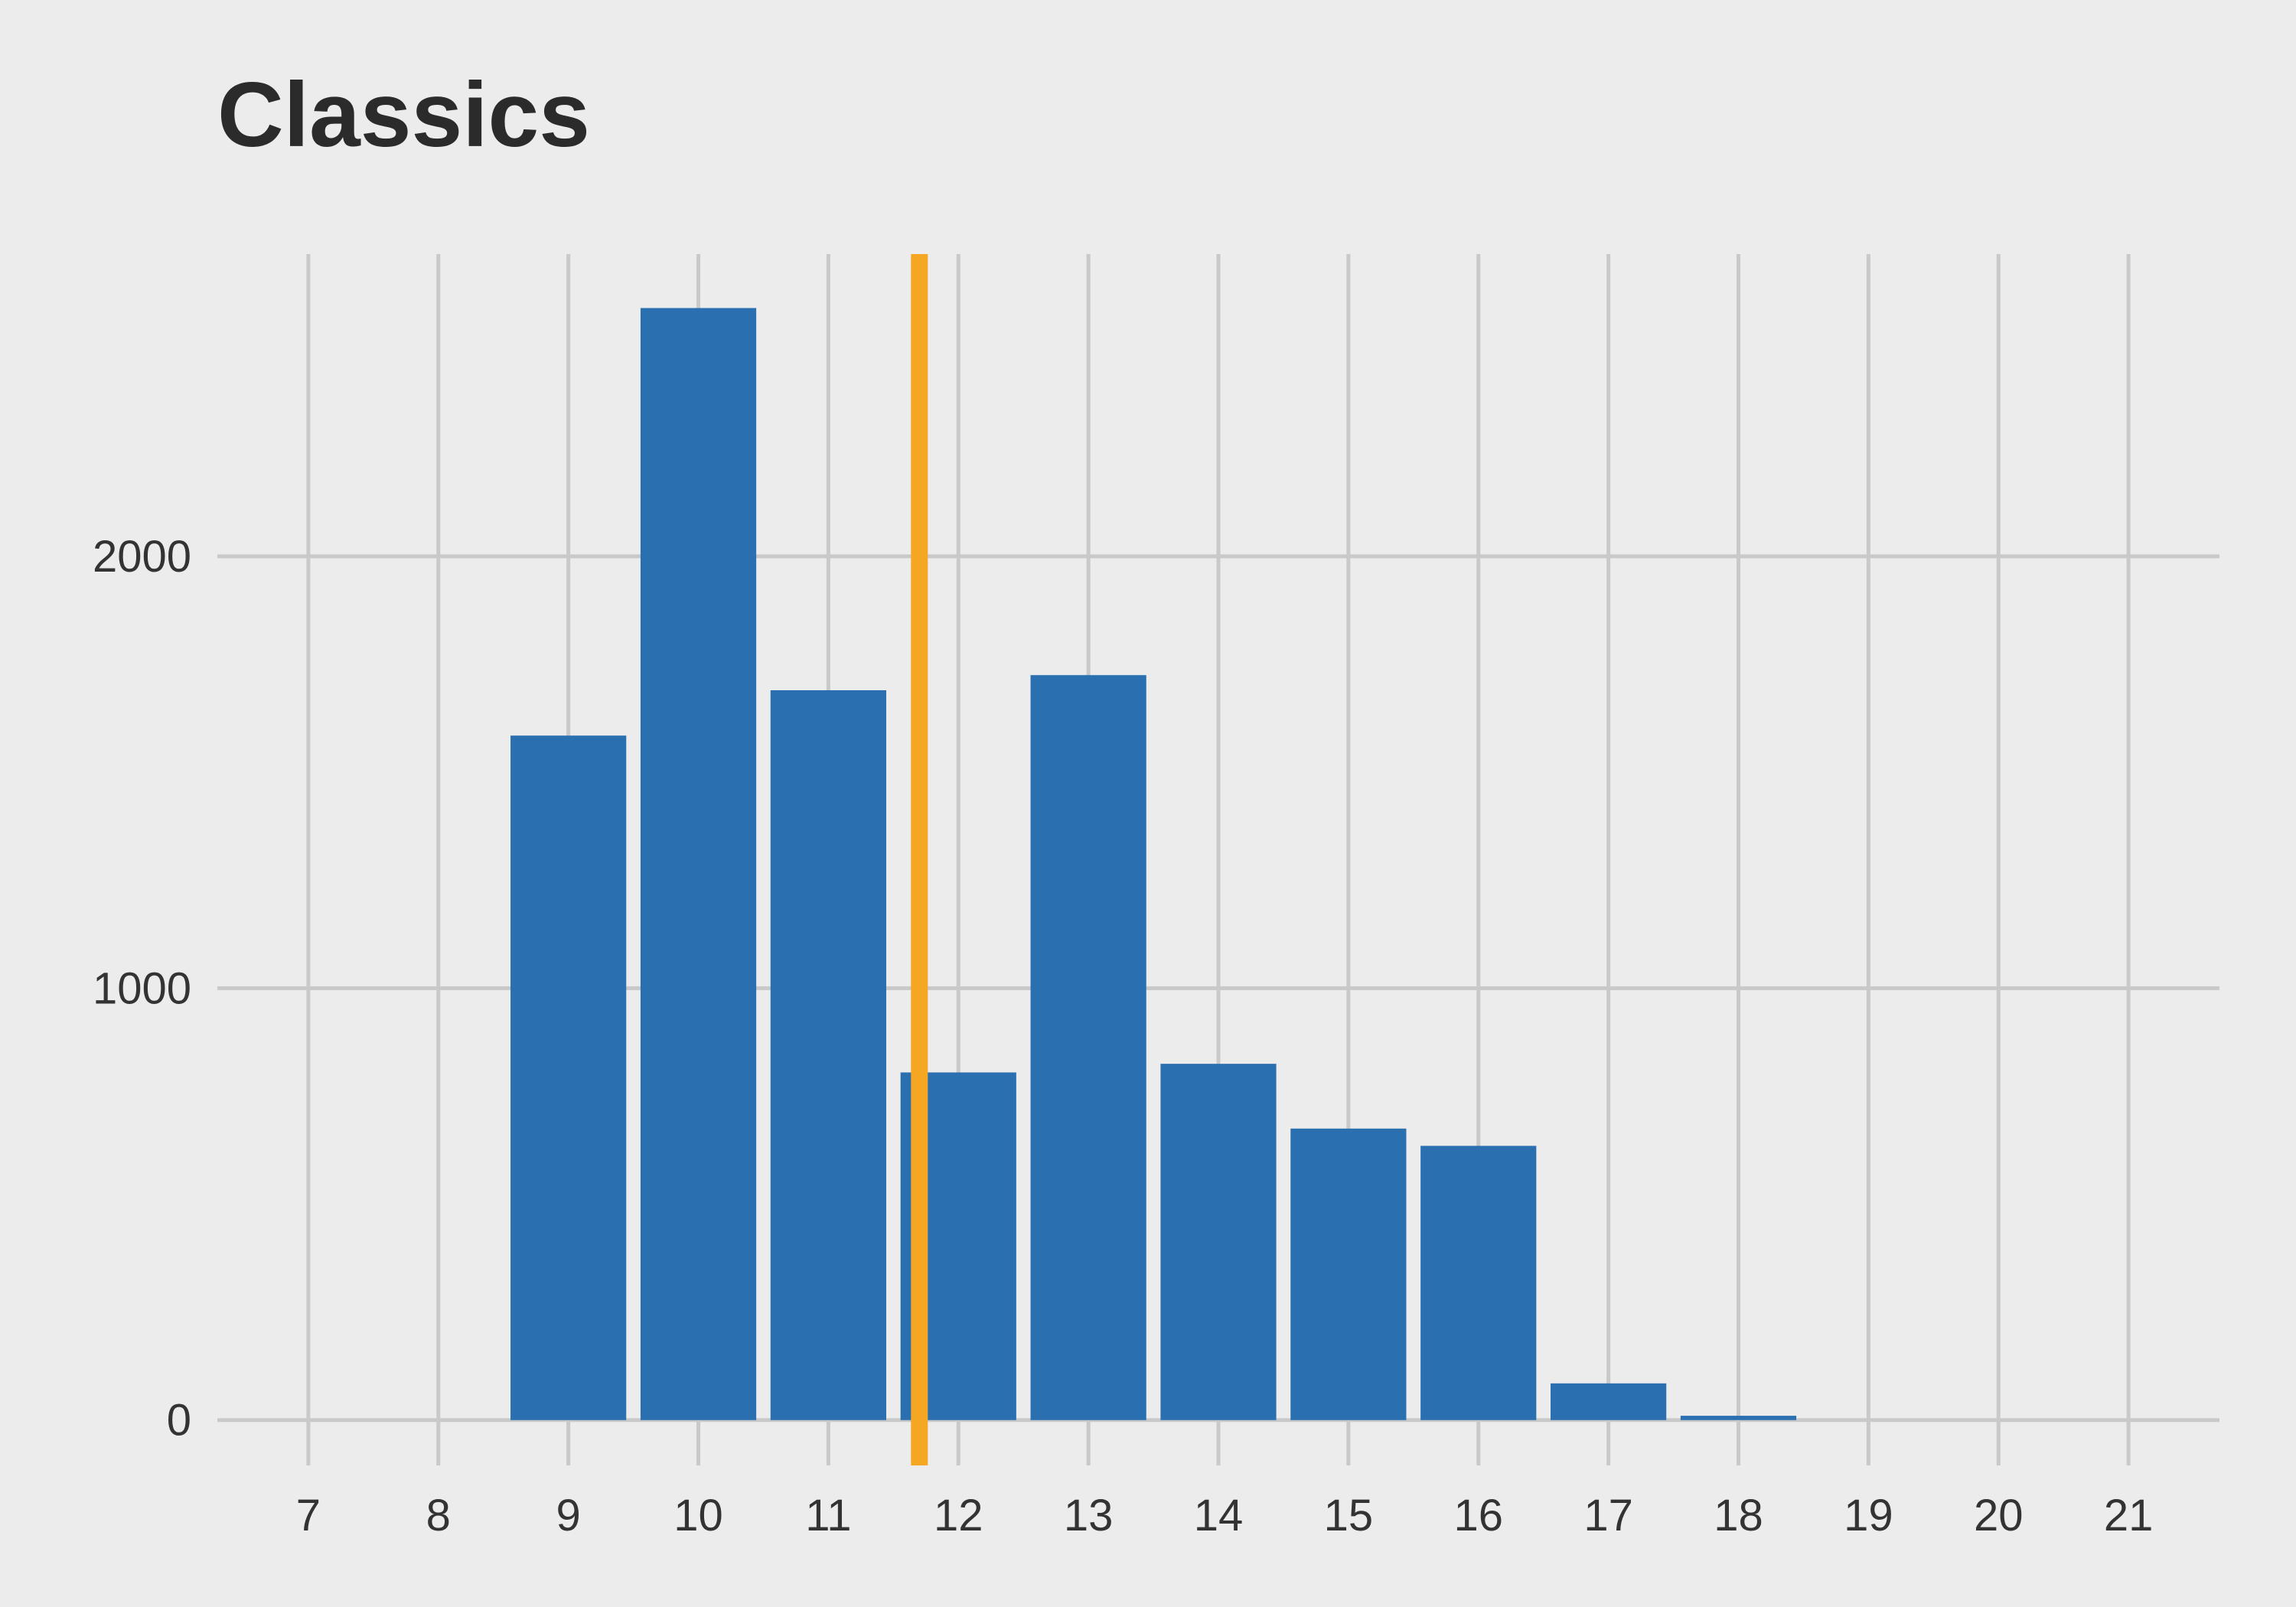  What do you see at coordinates (404, 115) in the screenshot?
I see `chart-title: Classics` at bounding box center [404, 115].